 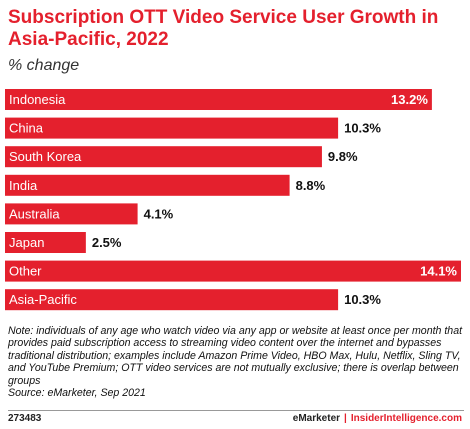 I want to click on source-text: Source: eMarketer, Sep 2021, so click(x=77, y=393).